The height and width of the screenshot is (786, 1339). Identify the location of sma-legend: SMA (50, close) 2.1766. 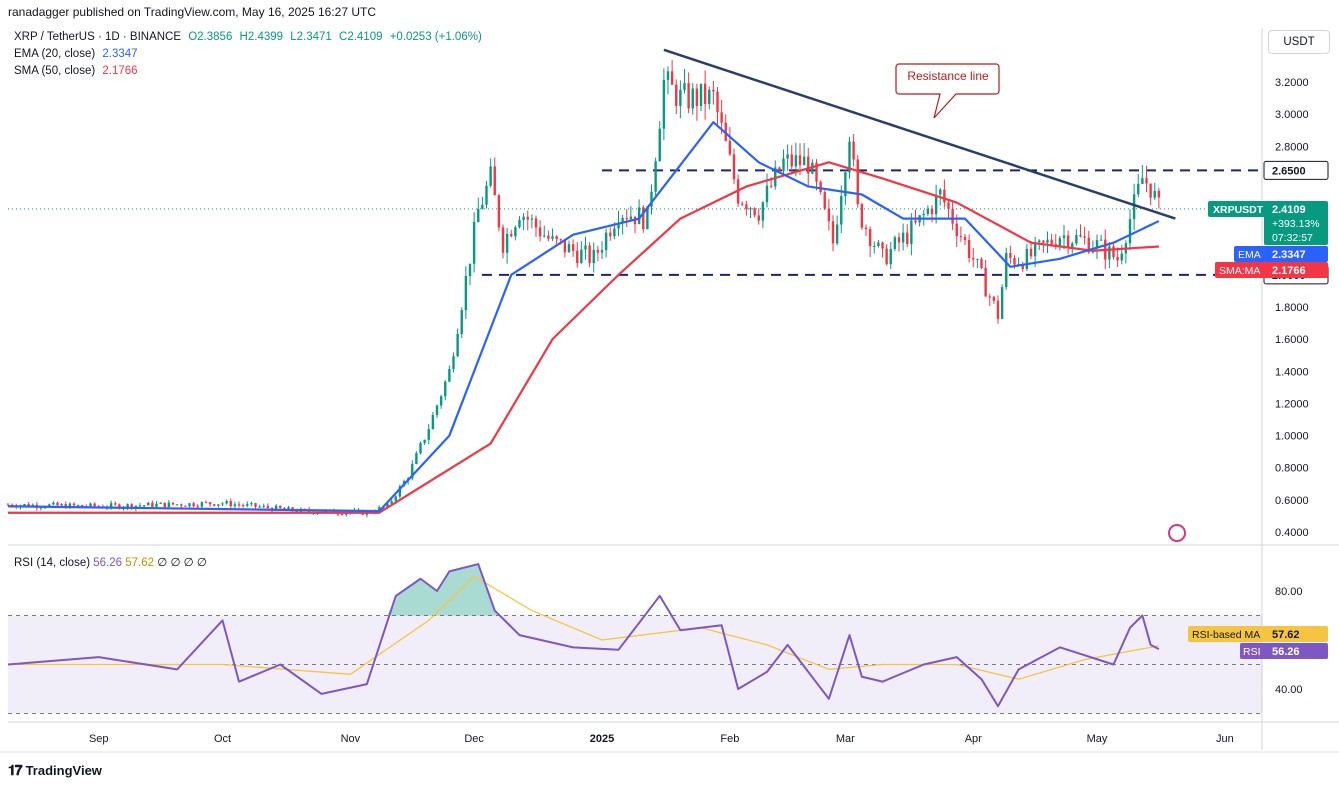
(76, 71).